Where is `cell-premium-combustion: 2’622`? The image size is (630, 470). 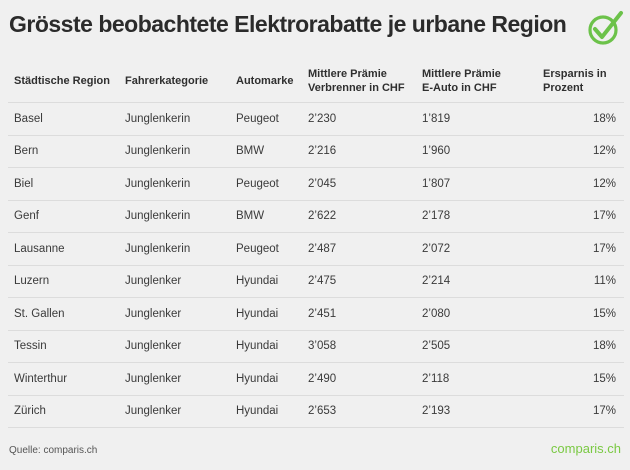
cell-premium-combustion: 2’622 is located at coordinates (359, 216).